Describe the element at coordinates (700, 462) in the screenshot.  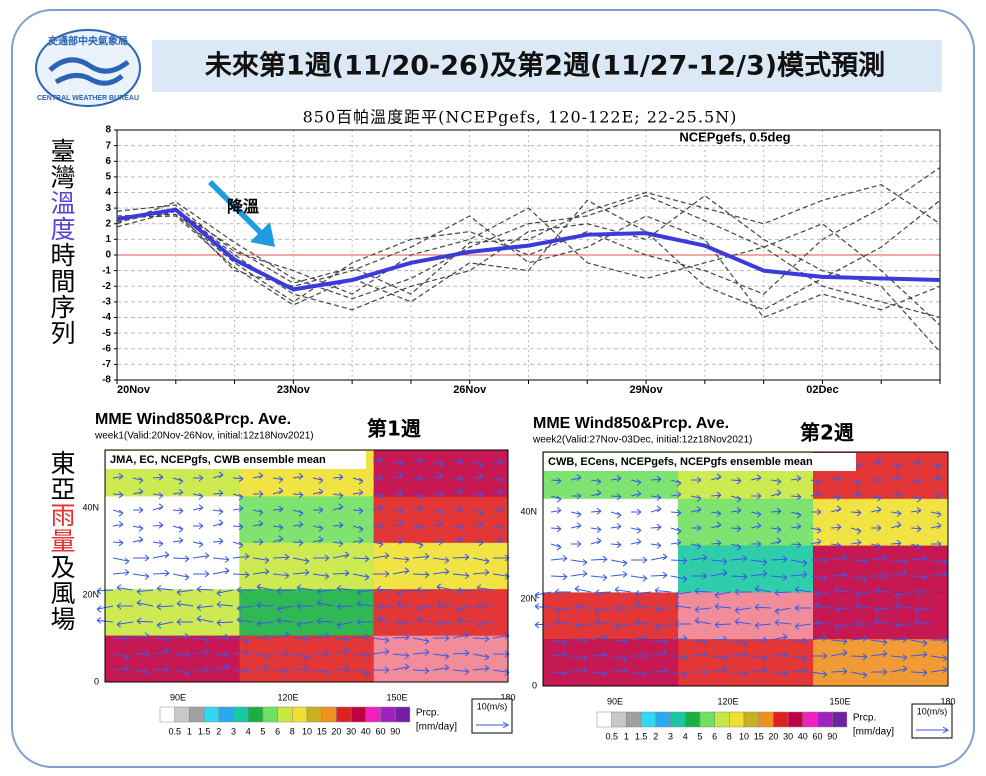
I see `models-box` at that location.